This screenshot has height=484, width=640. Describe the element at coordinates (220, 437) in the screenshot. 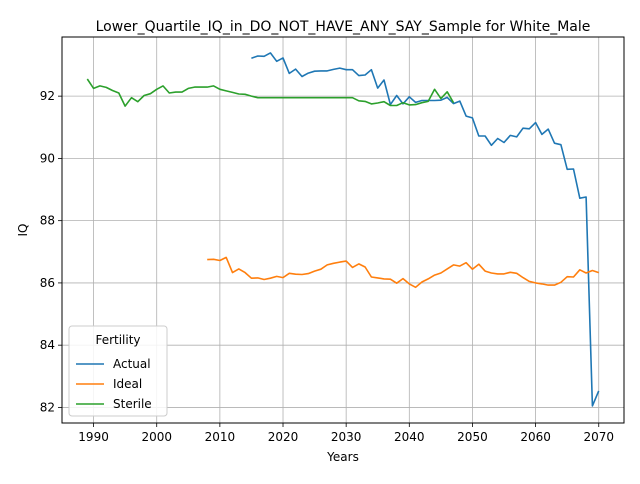

I see `x-tick-label: 2010` at that location.